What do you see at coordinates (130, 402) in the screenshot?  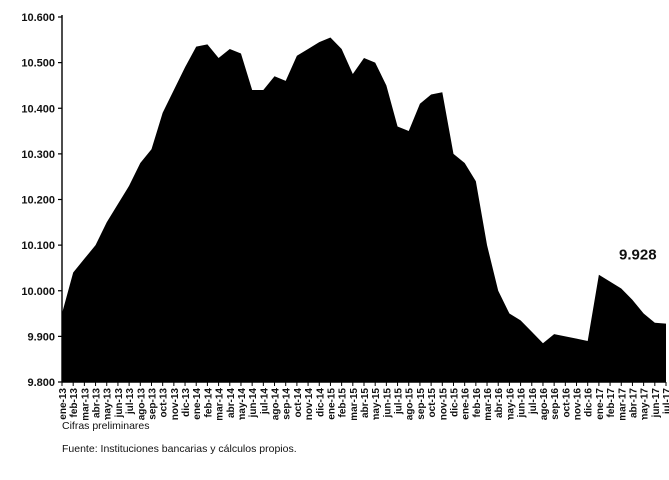 I see `x-tick-label: jul-13` at bounding box center [130, 402].